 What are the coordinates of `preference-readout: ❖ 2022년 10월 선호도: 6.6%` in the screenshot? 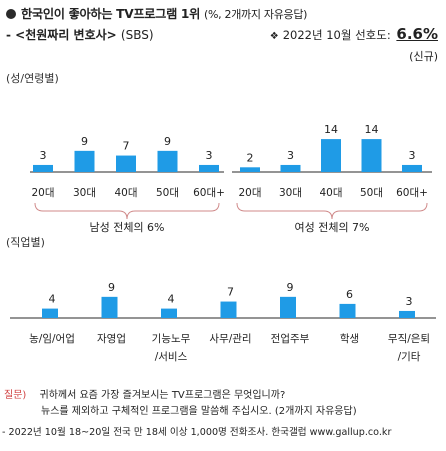 It's located at (354, 34).